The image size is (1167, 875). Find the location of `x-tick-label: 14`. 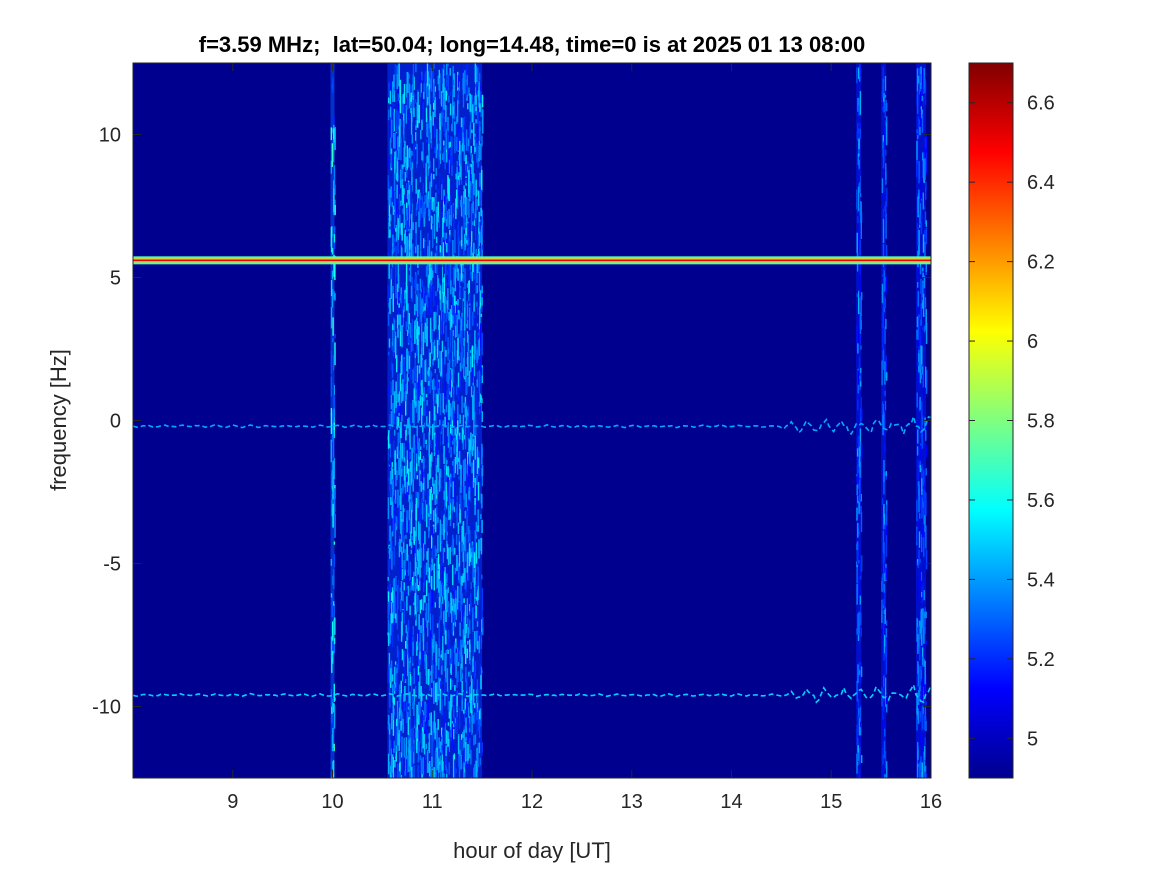

x-tick-label: 14 is located at coordinates (731, 802).